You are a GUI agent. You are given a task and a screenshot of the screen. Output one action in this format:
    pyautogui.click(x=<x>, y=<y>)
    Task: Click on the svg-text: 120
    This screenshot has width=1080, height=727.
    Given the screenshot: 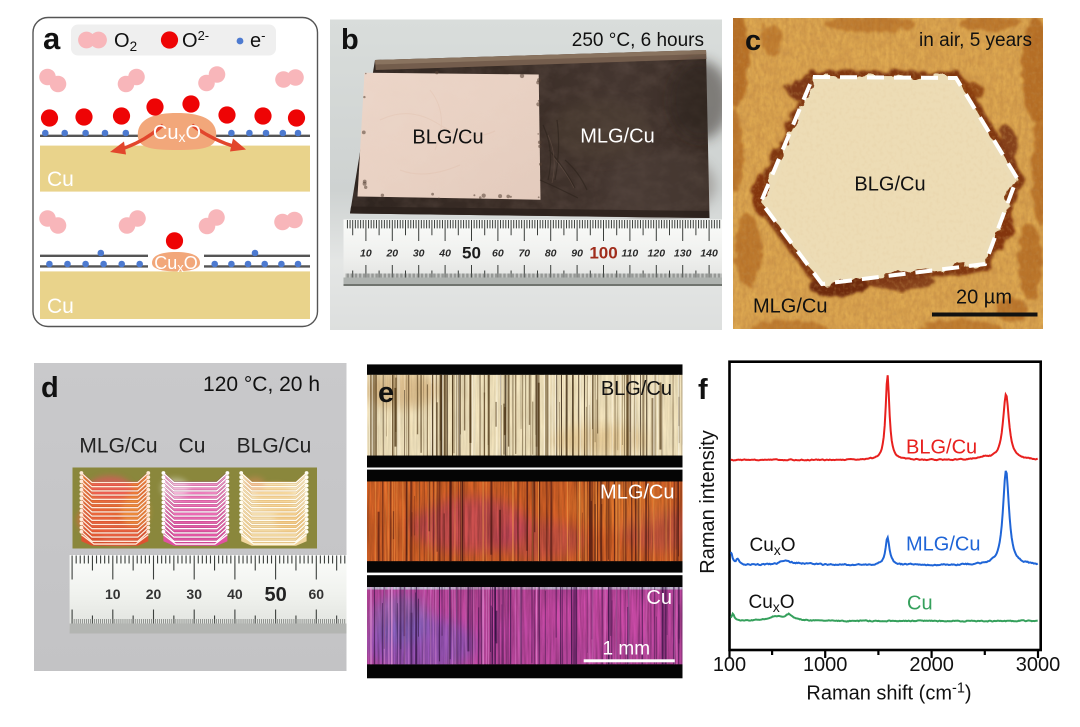 What is the action you would take?
    pyautogui.click(x=657, y=254)
    